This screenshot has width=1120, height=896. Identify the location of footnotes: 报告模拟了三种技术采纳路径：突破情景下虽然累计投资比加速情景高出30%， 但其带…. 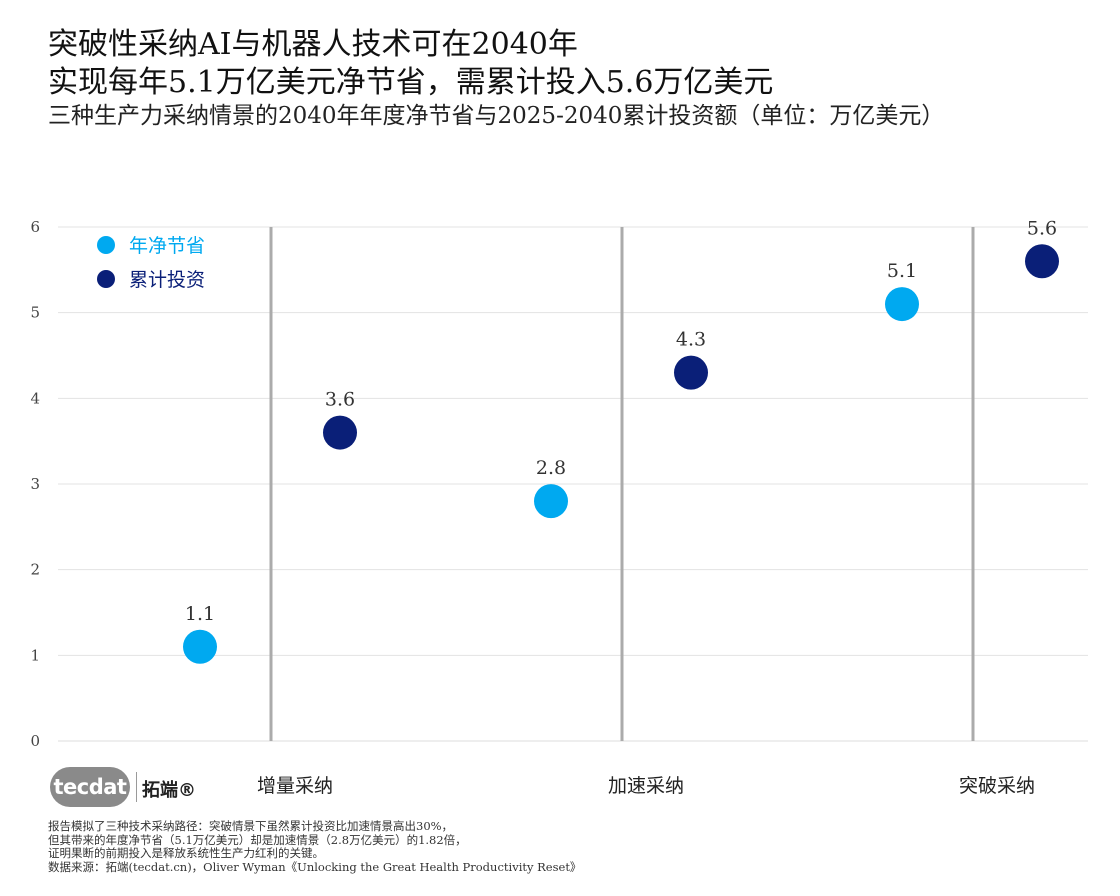
(315, 846).